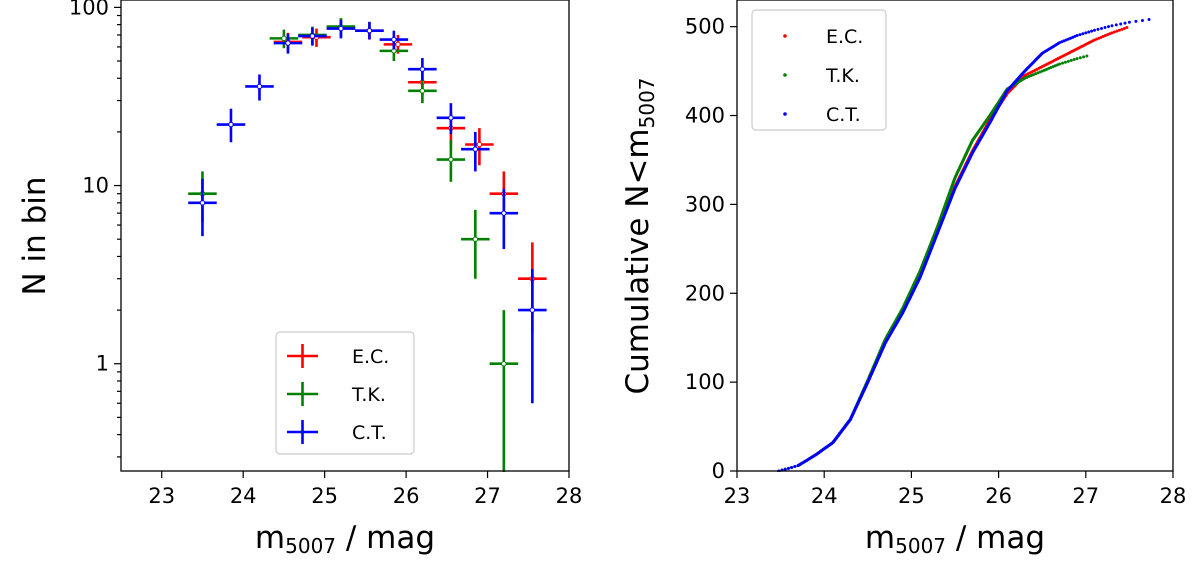  I want to click on right-x-tick-label-26: 26, so click(998, 496).